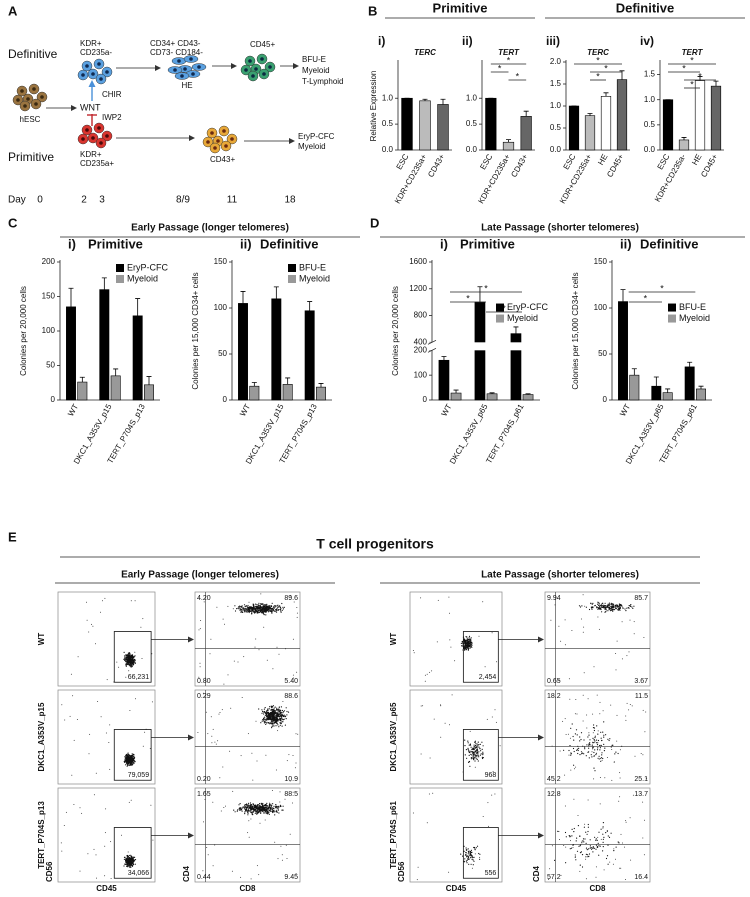  What do you see at coordinates (491, 775) in the screenshot?
I see `gate-count: 968` at bounding box center [491, 775].